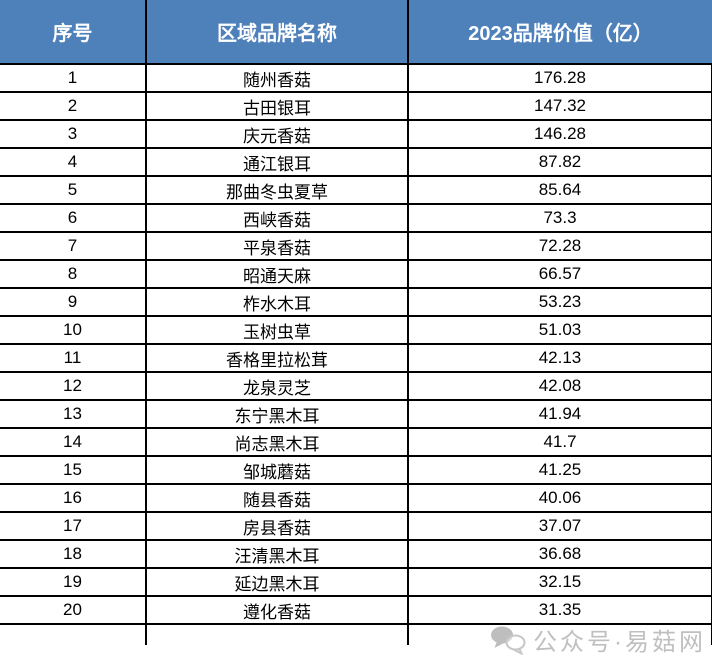 Image resolution: width=712 pixels, height=672 pixels. I want to click on table-row: 10 玉树虫草 51.03, so click(356, 330).